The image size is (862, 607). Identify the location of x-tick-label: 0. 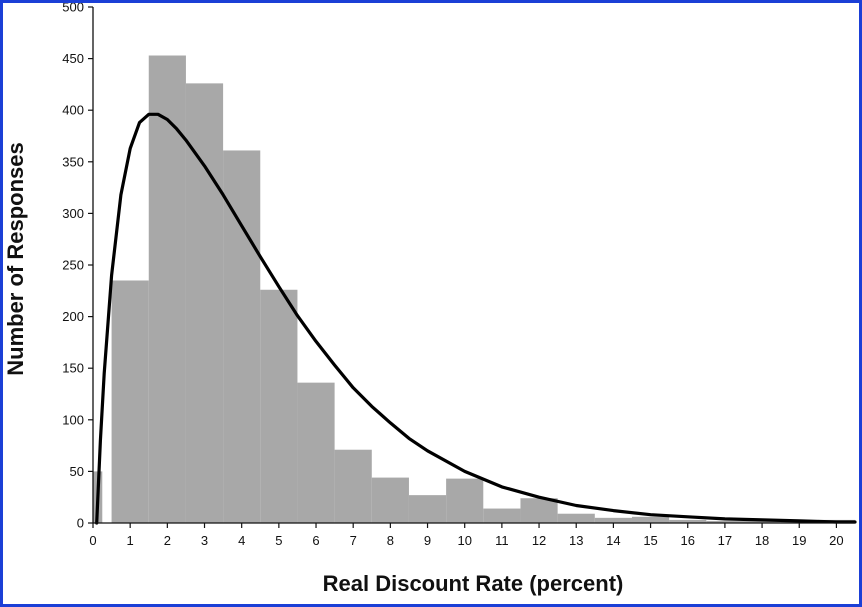
(92, 540).